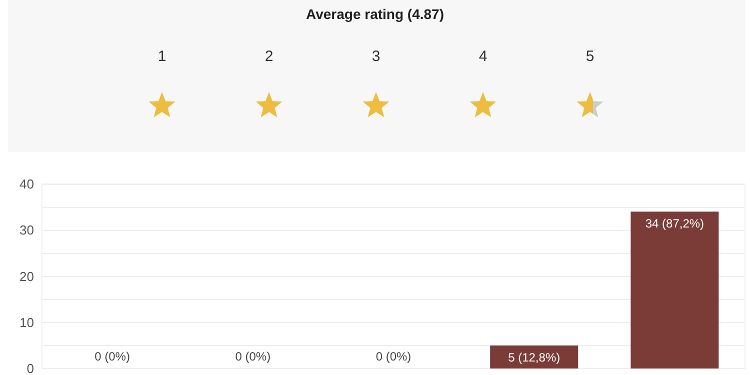 The width and height of the screenshot is (750, 375). I want to click on y-tick-label: 10, so click(27, 322).